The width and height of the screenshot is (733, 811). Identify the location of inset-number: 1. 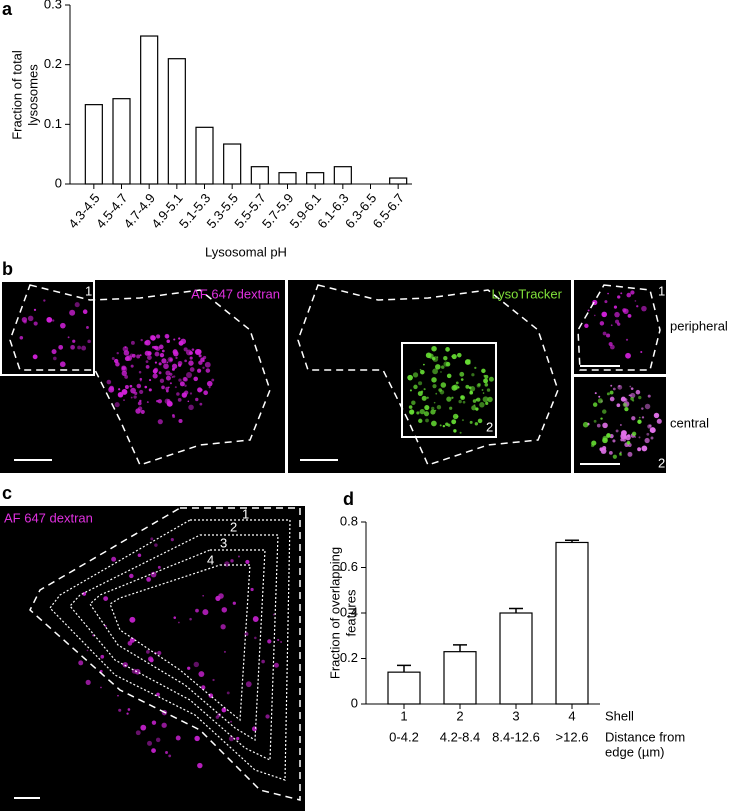
(661, 290).